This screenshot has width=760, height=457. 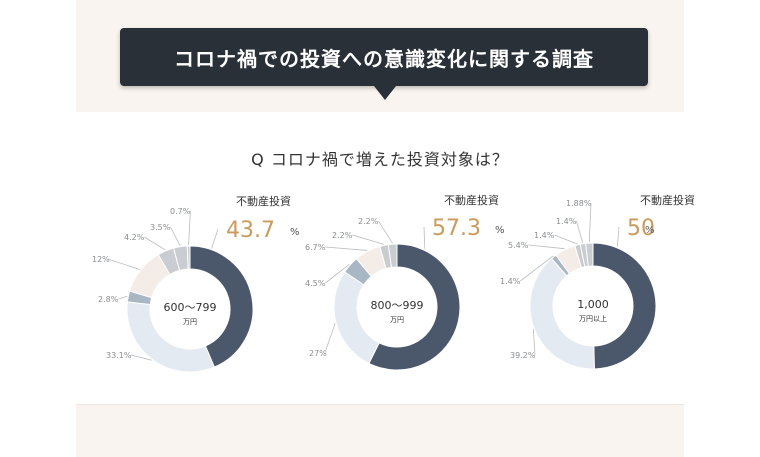 I want to click on donut-center-unit: 万円以上, so click(x=593, y=318).